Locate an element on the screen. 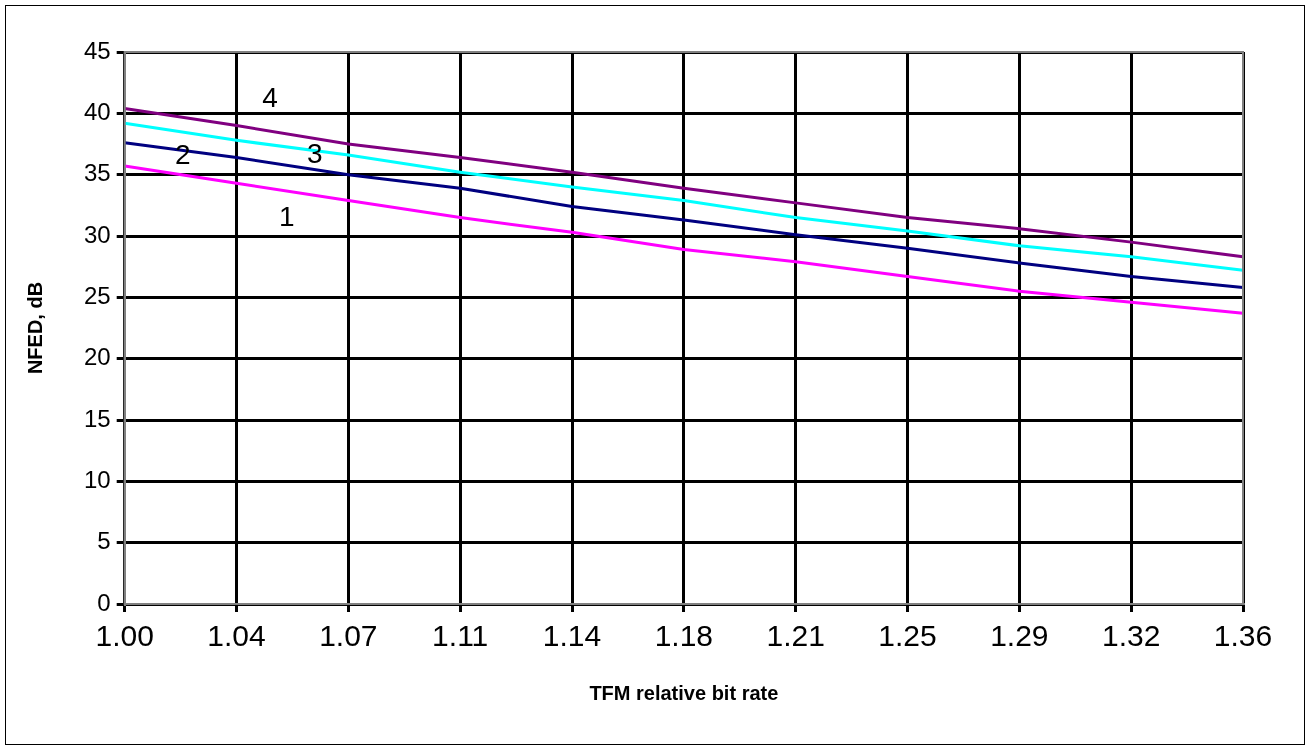 The image size is (1313, 750). y-tick-label: 30 is located at coordinates (97, 234).